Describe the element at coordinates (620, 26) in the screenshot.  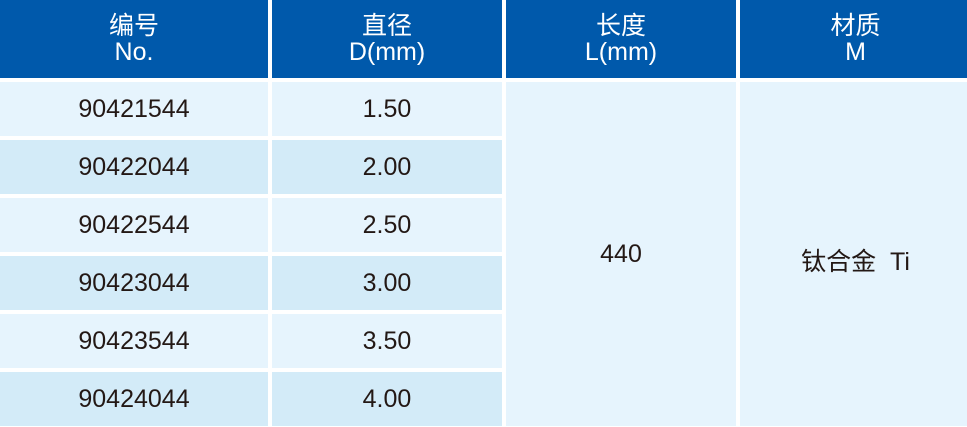
I see `header-cn: 长度` at that location.